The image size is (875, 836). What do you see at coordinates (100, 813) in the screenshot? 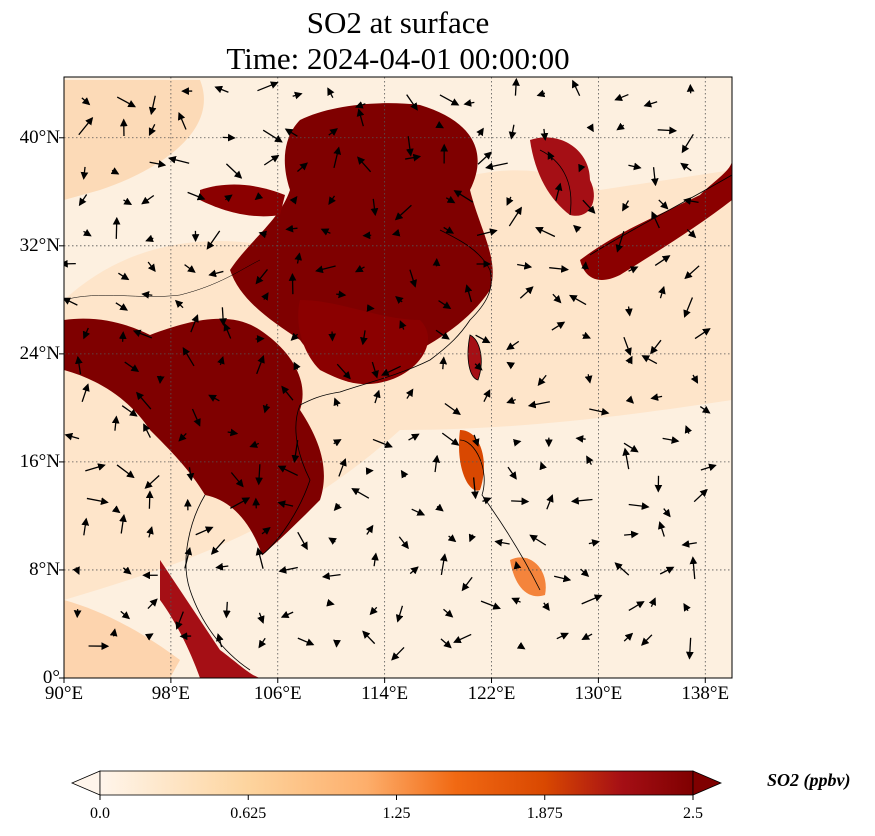
I see `colorbar-tick-label: 0.0` at bounding box center [100, 813].